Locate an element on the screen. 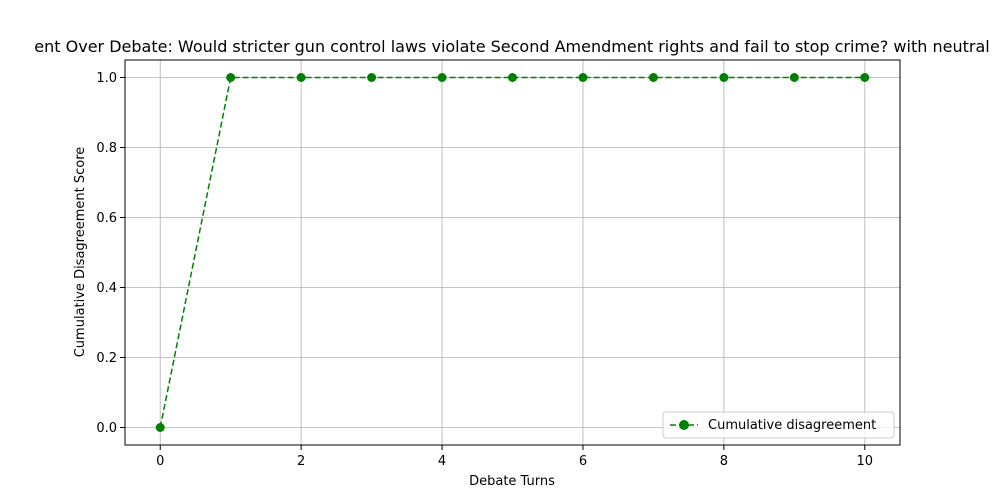 The width and height of the screenshot is (1000, 504). y-tick-label: 0.4 is located at coordinates (106, 288).